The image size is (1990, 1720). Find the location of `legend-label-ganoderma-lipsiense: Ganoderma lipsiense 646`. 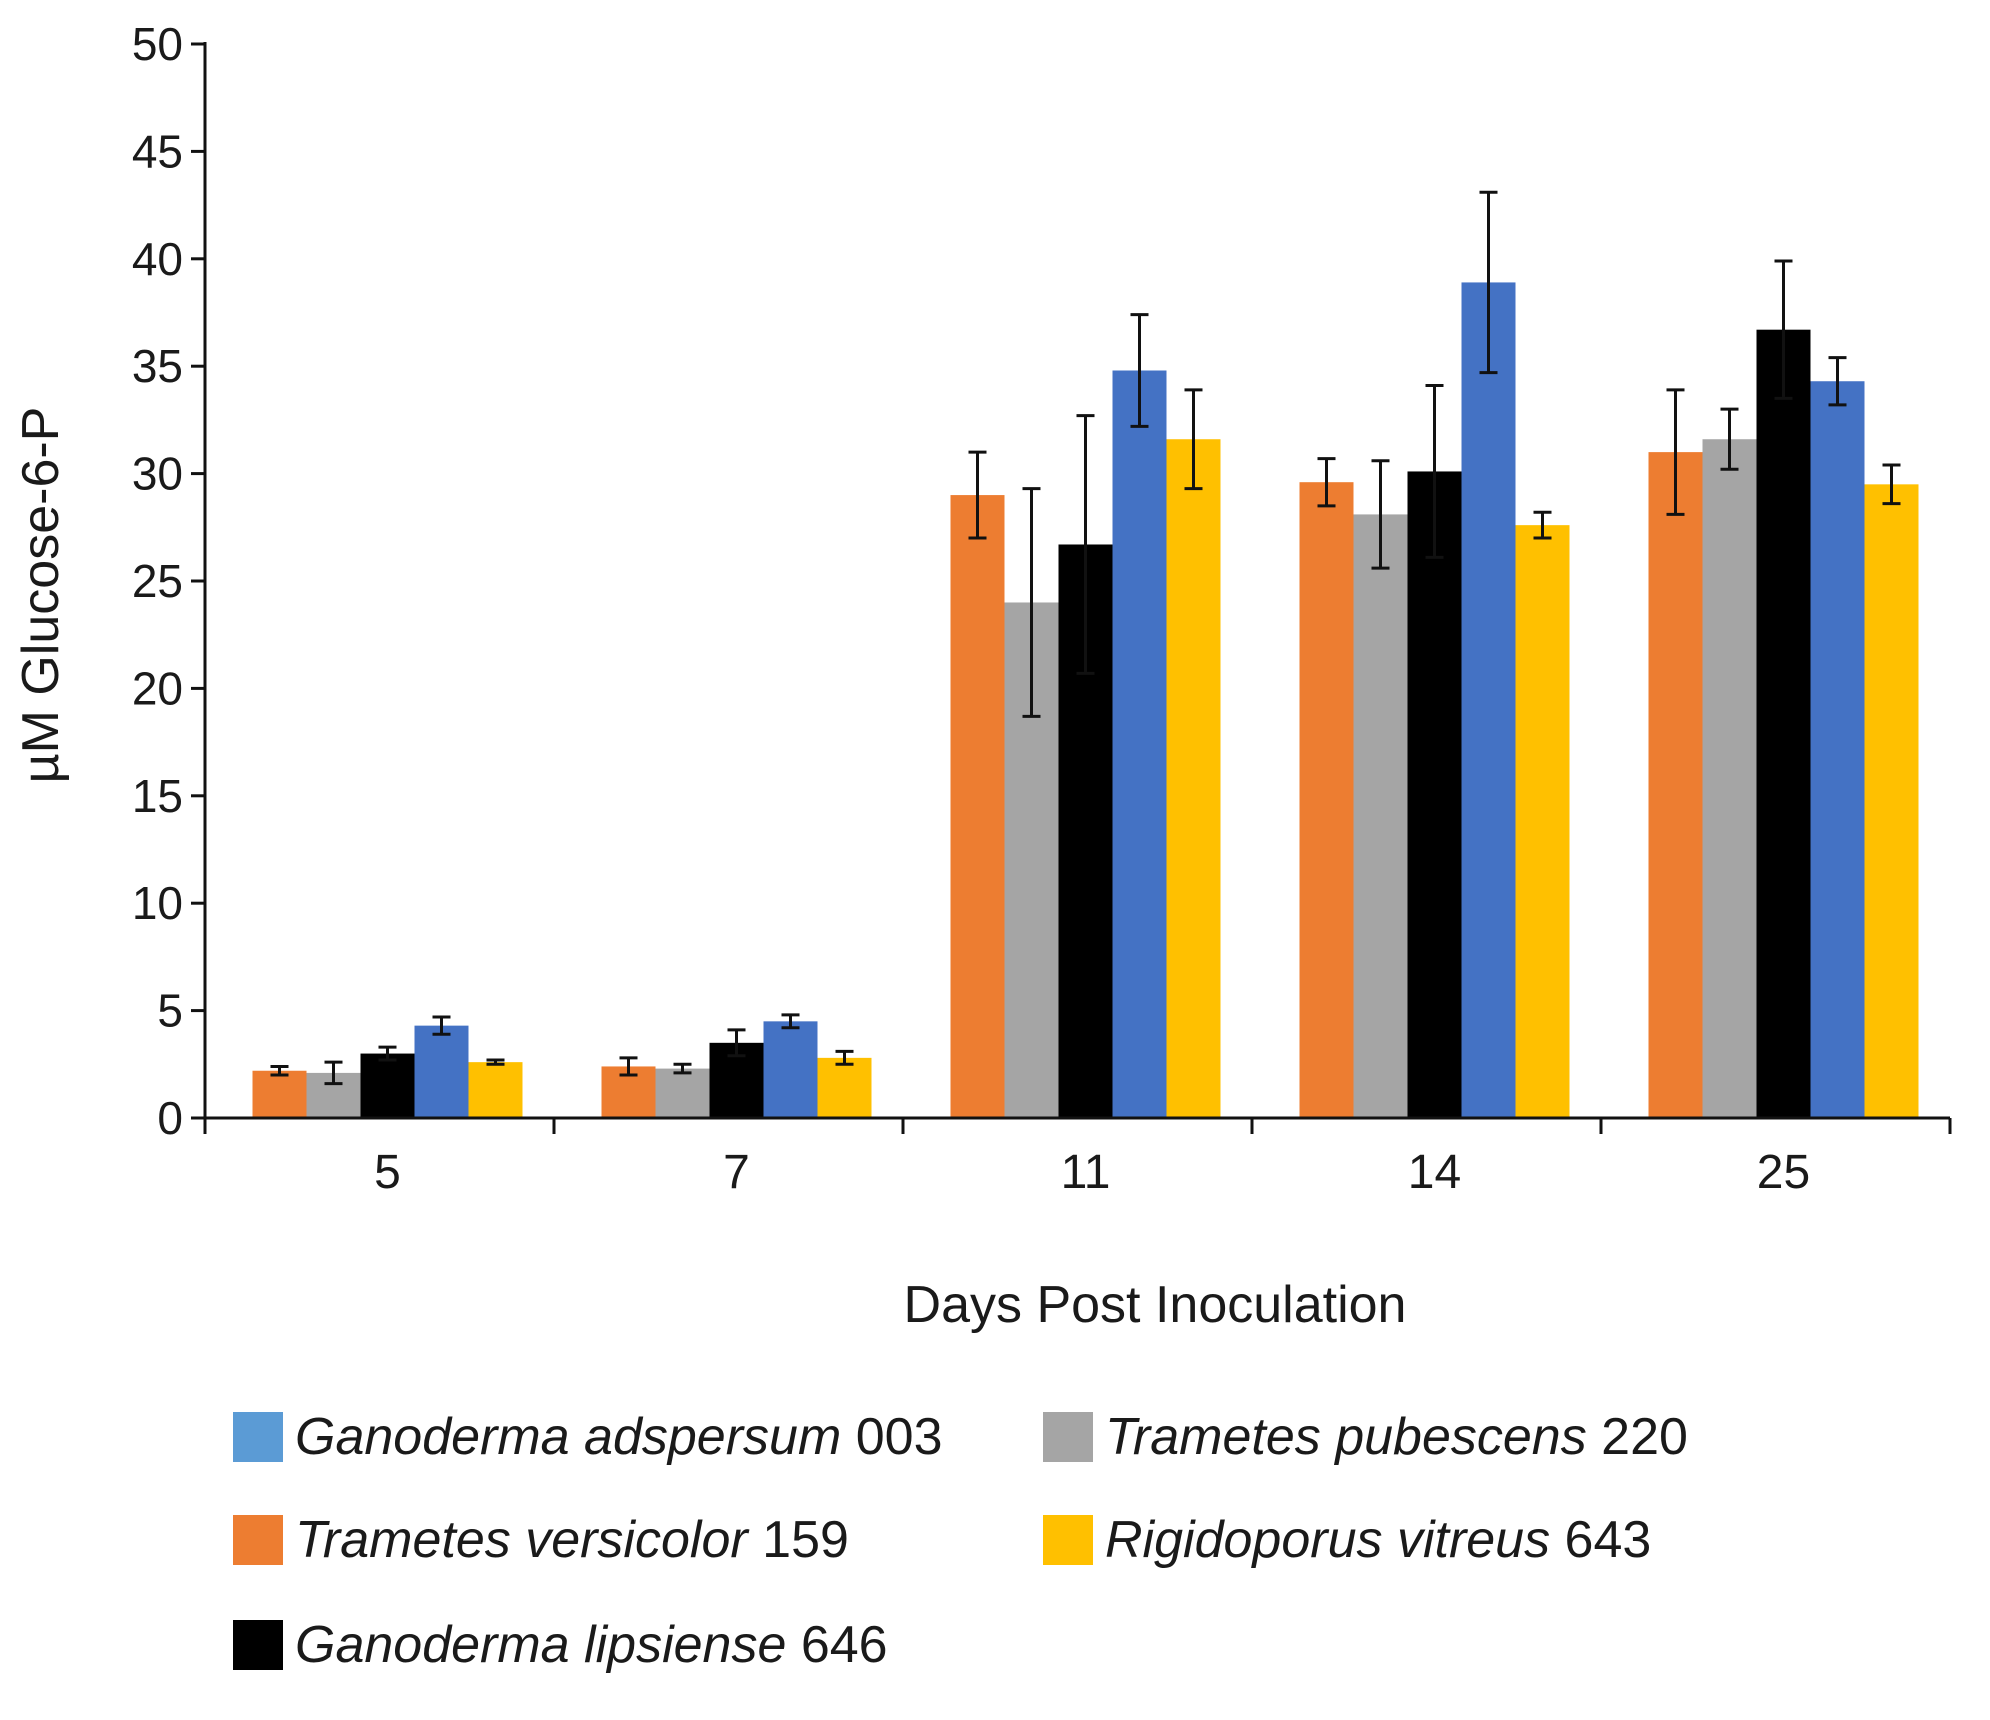

legend-label-ganoderma-lipsiense: Ganoderma lipsiense 646 is located at coordinates (591, 1645).